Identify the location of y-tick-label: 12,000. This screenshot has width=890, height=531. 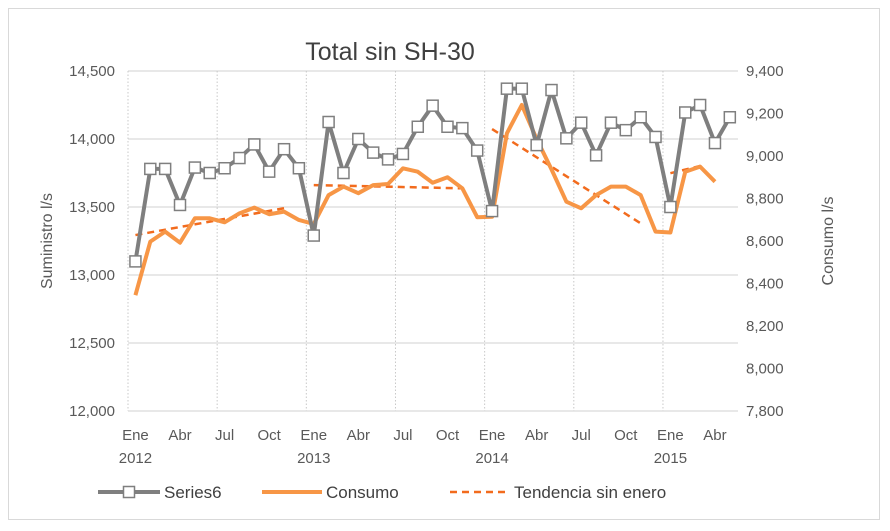
(92, 411).